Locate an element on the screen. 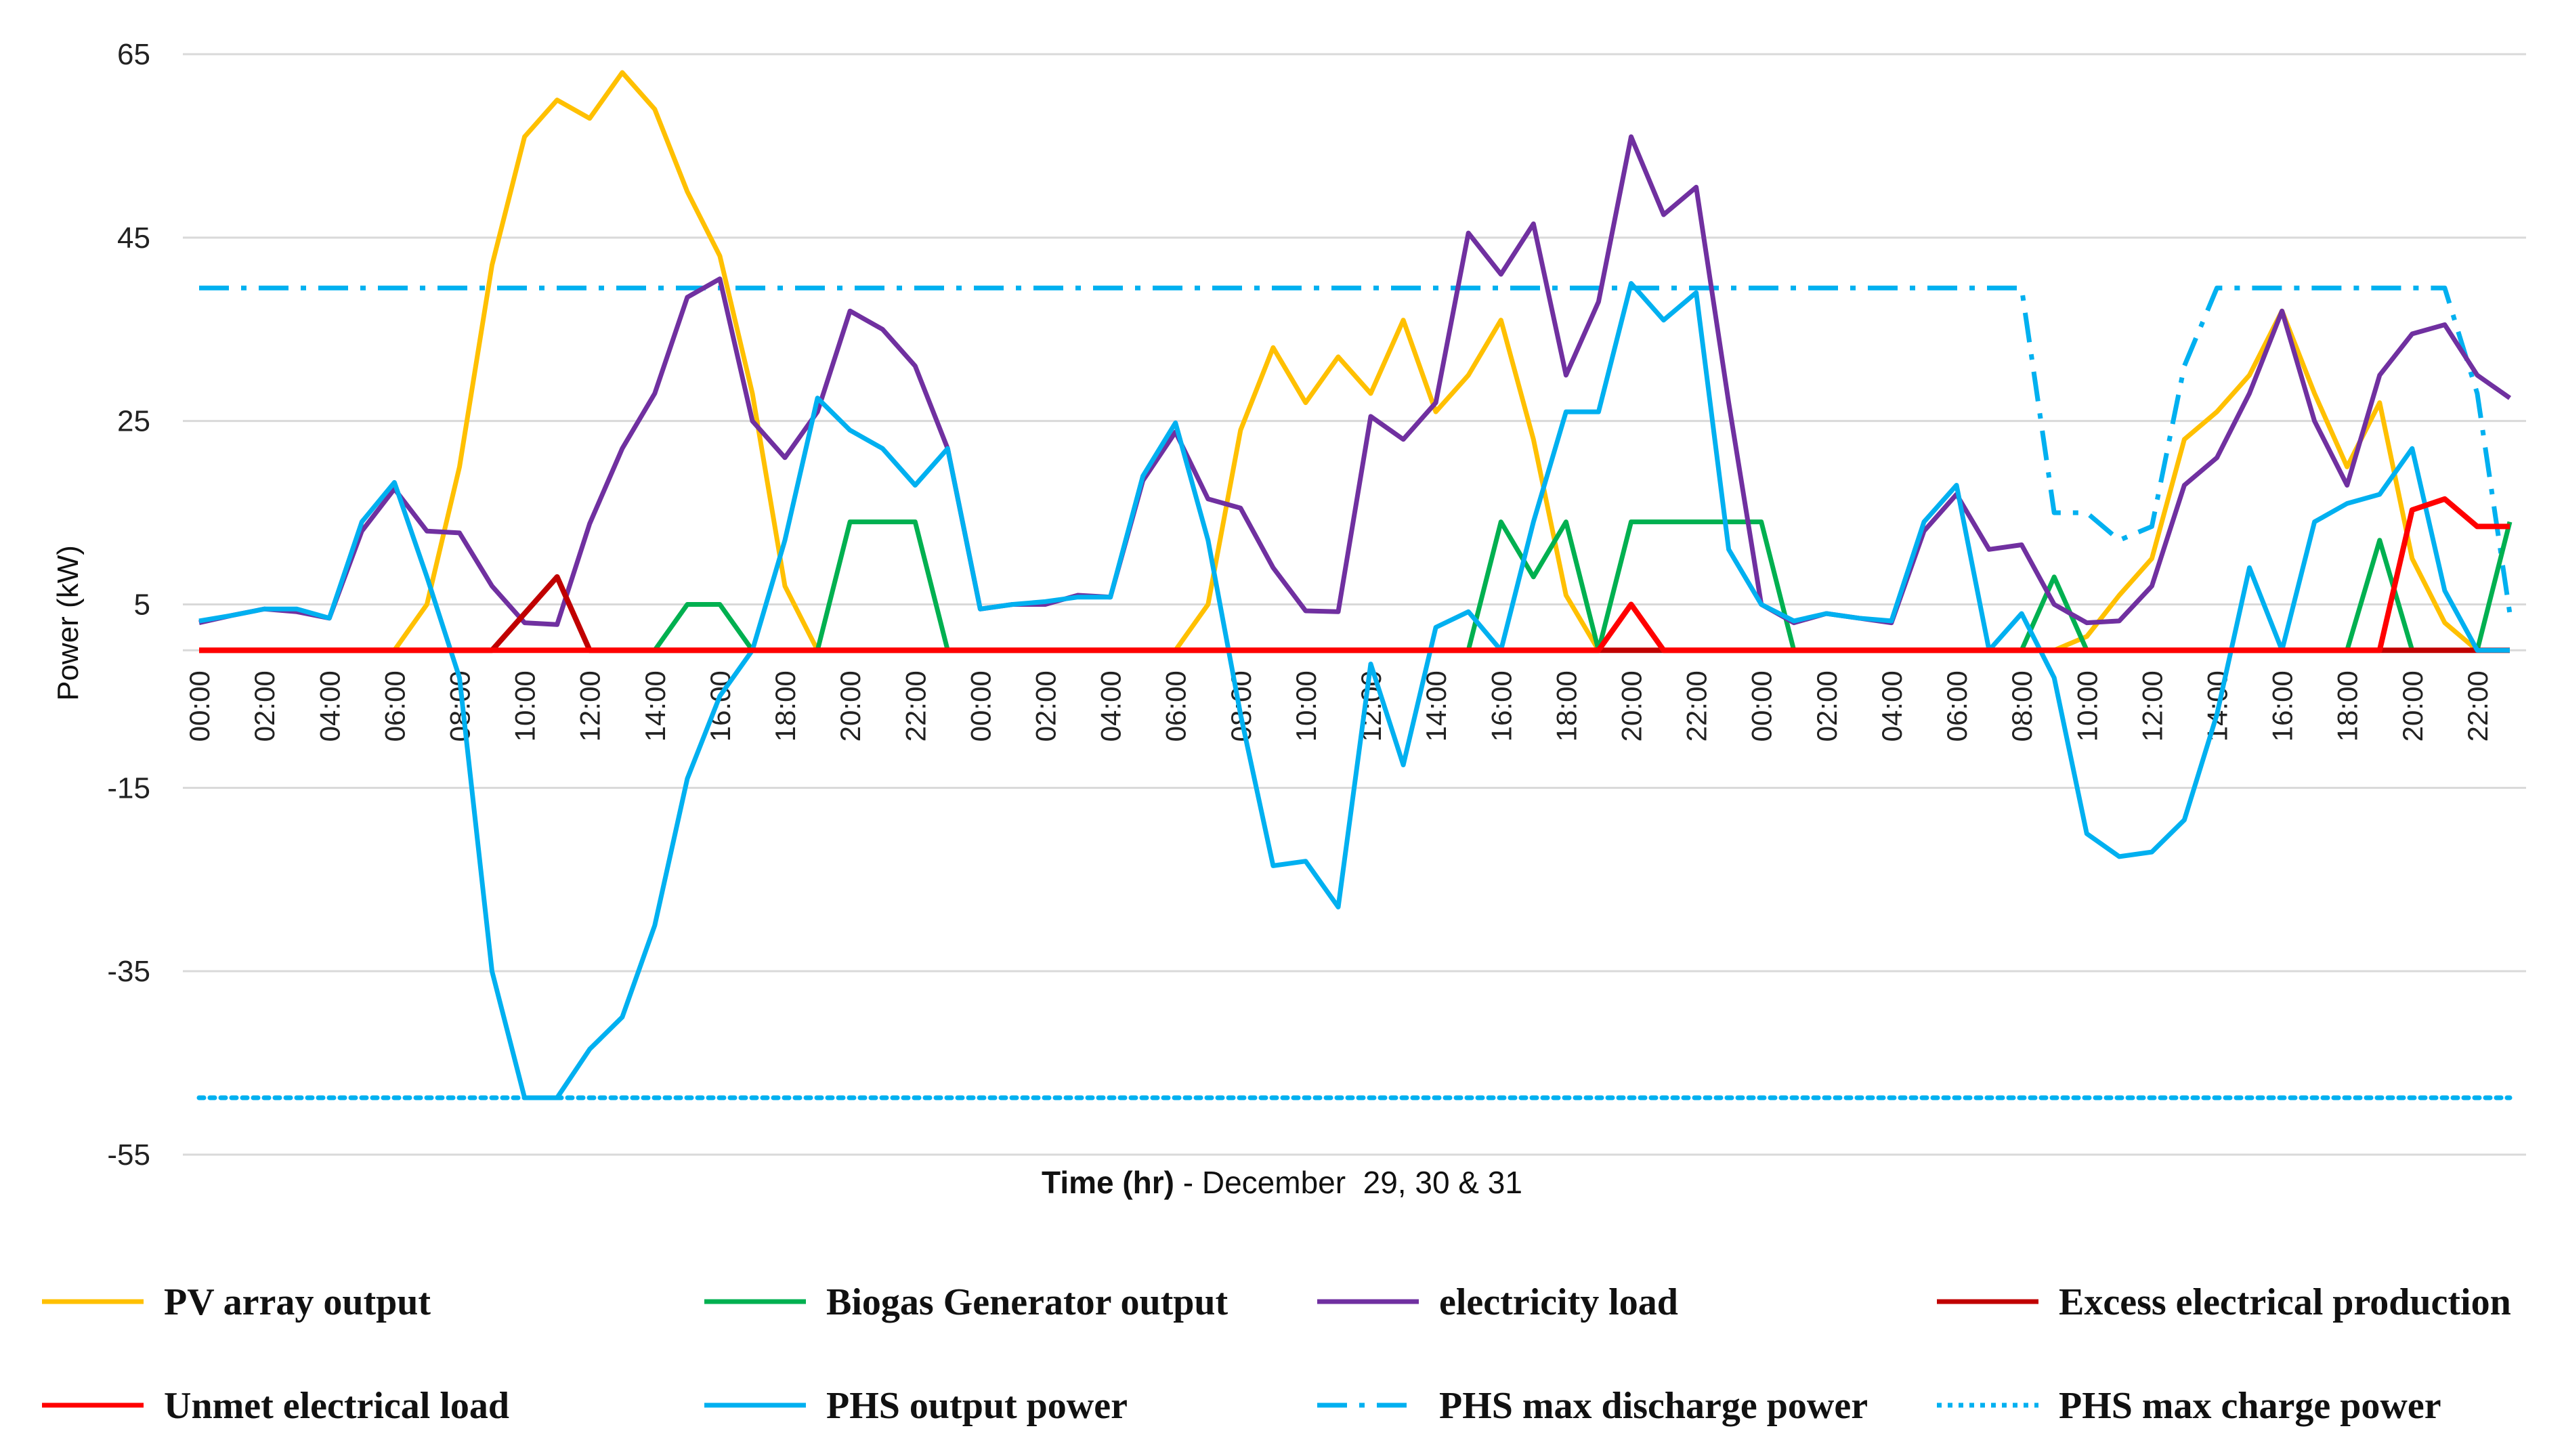 Image resolution: width=2564 pixels, height=1456 pixels. legend-excess-electrical-production: Excess electrical production is located at coordinates (2224, 1302).